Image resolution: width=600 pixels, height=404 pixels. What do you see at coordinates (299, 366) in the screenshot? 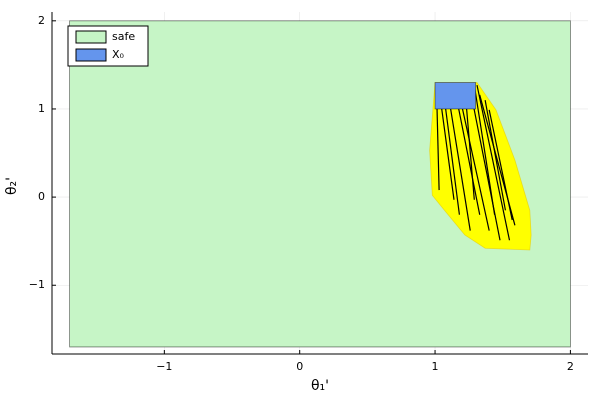
I see `x-tick-label: 0` at bounding box center [299, 366].